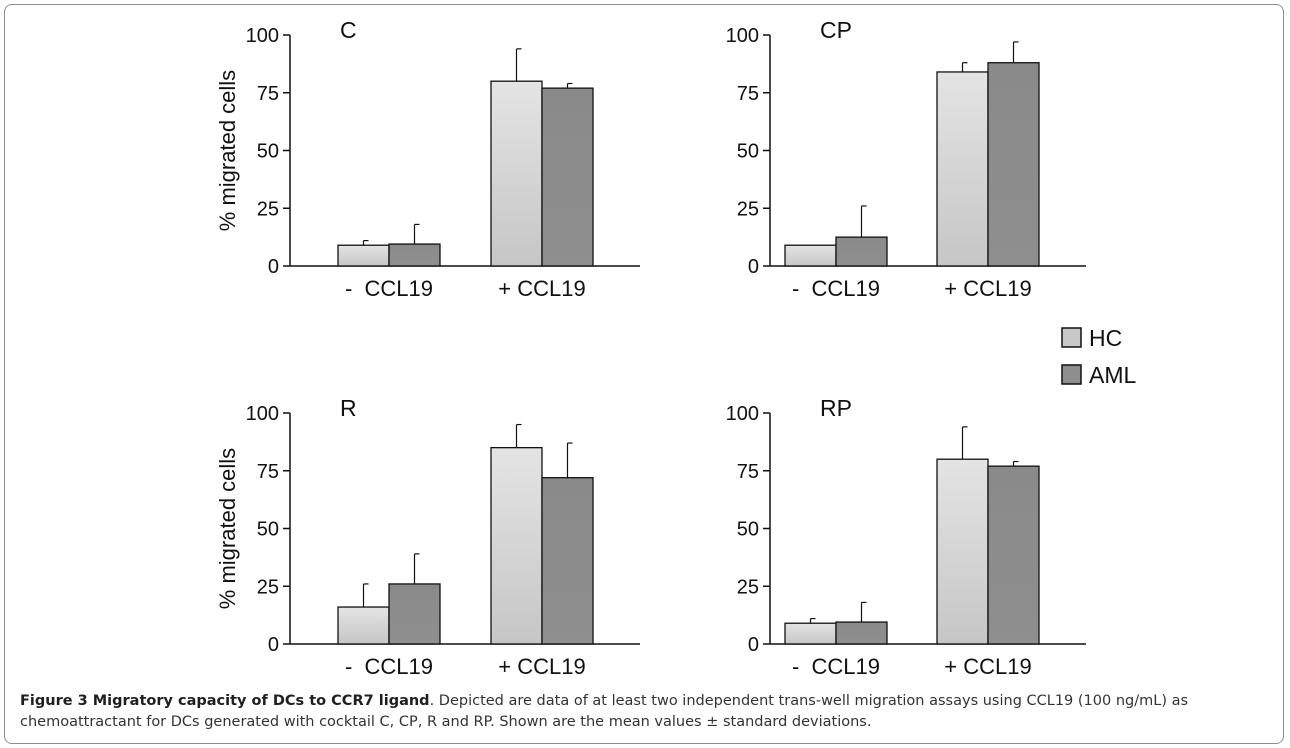 The width and height of the screenshot is (1290, 748). What do you see at coordinates (1113, 375) in the screenshot?
I see `legend-label-aml: AML` at bounding box center [1113, 375].